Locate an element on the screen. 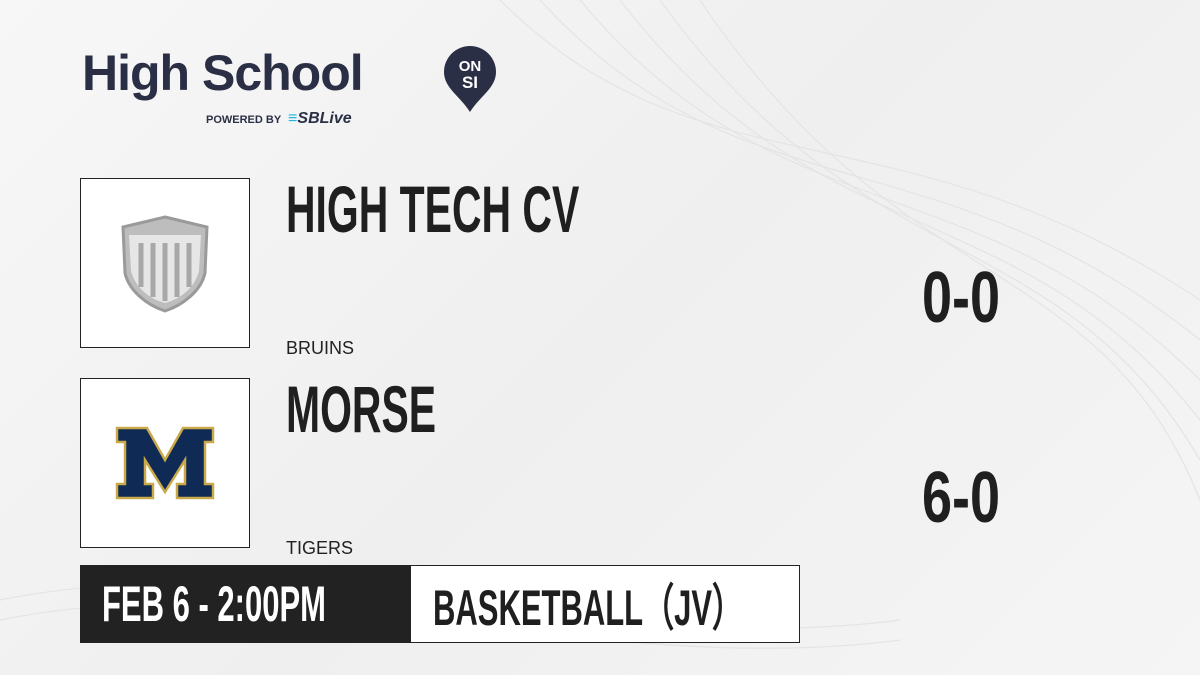 The width and height of the screenshot is (1200, 675). game-info-bar: FEB 6 - 2:00PM BASKETBALL（JV） is located at coordinates (440, 604).